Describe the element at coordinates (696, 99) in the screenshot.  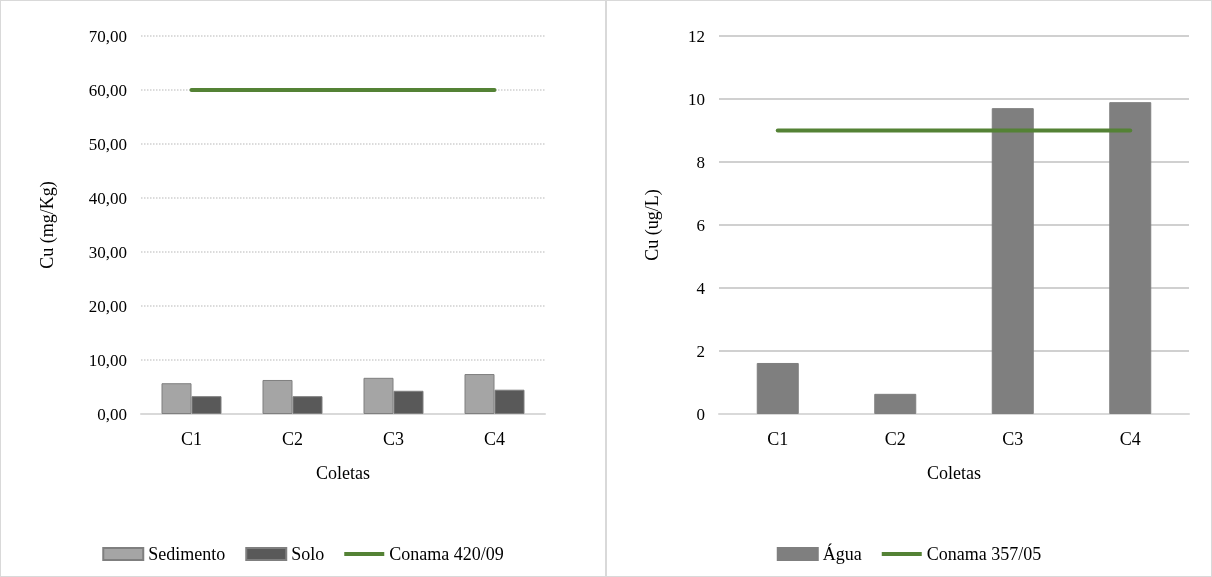
I see `y-tick-label: 10` at that location.